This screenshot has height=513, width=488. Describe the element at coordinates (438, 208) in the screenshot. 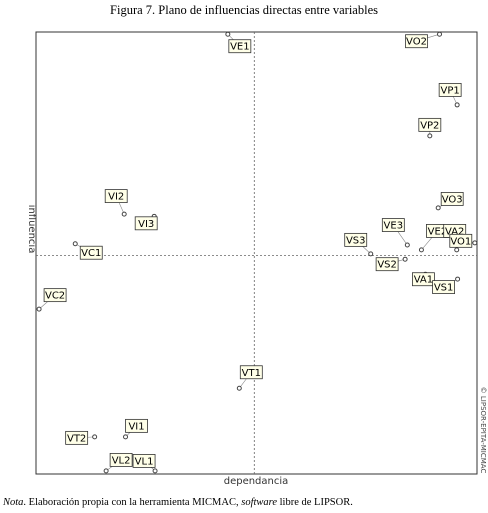

I see `point-marker-vo3` at that location.